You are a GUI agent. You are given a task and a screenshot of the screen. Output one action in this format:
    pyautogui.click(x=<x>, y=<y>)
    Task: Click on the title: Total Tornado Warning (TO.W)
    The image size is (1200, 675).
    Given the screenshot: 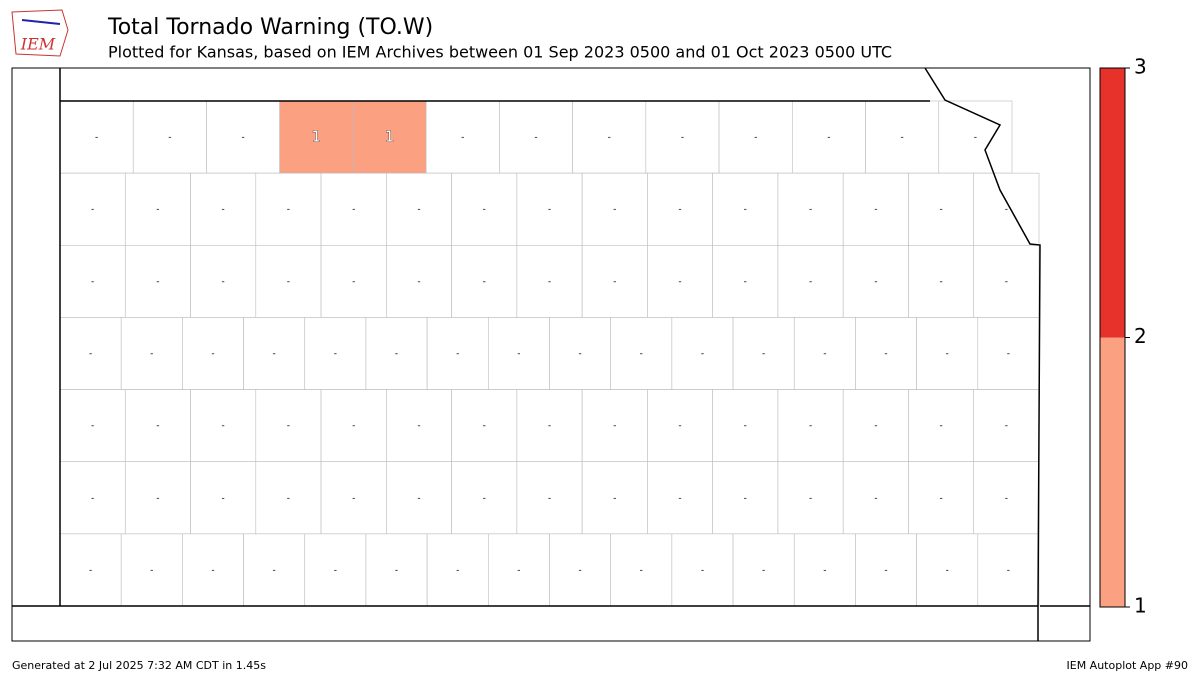 What is the action you would take?
    pyautogui.click(x=270, y=27)
    